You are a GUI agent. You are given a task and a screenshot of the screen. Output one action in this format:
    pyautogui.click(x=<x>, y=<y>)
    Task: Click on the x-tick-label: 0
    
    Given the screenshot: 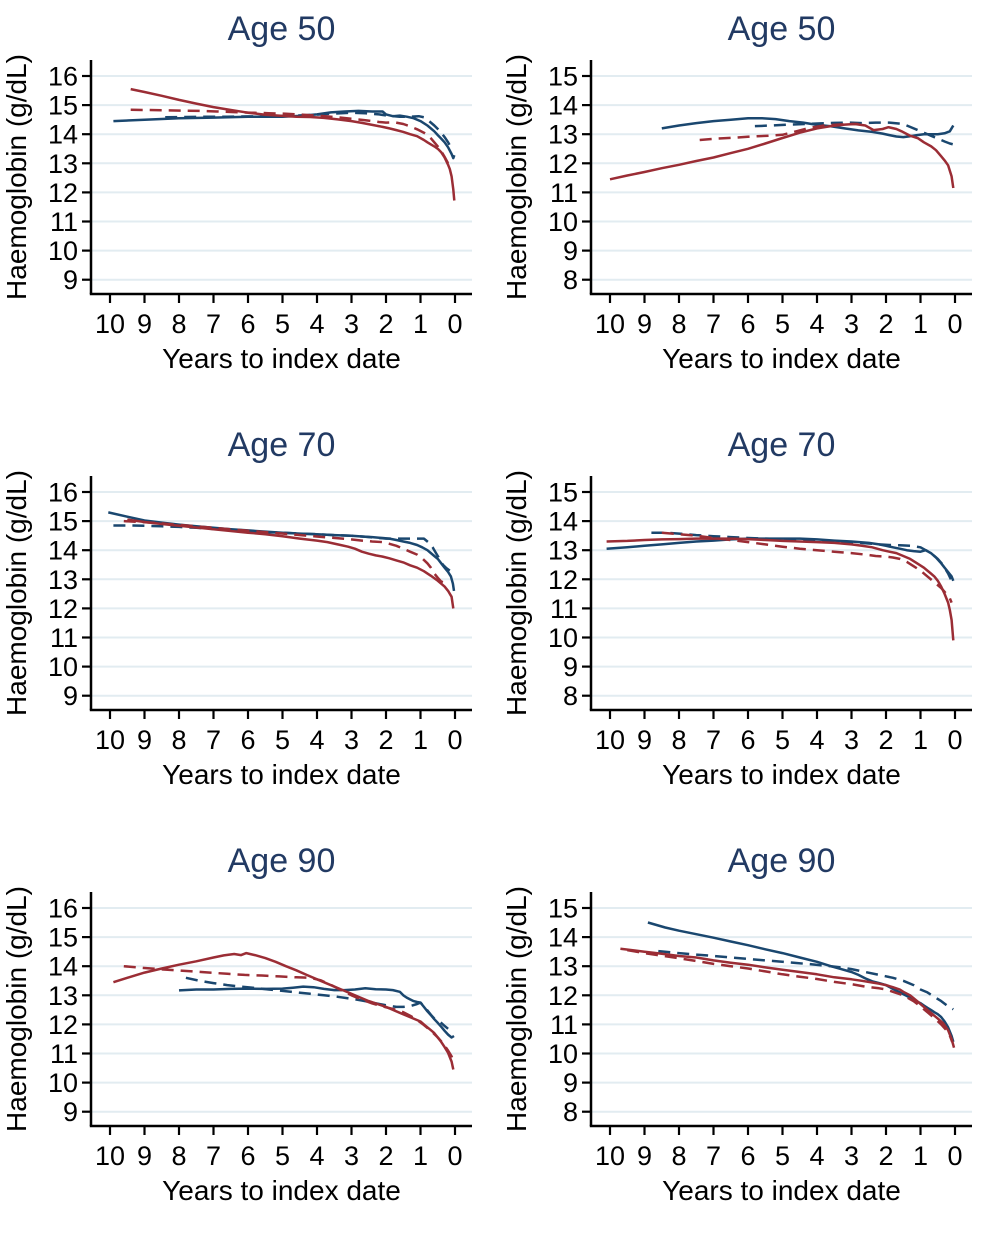 What is the action you would take?
    pyautogui.click(x=454, y=1156)
    